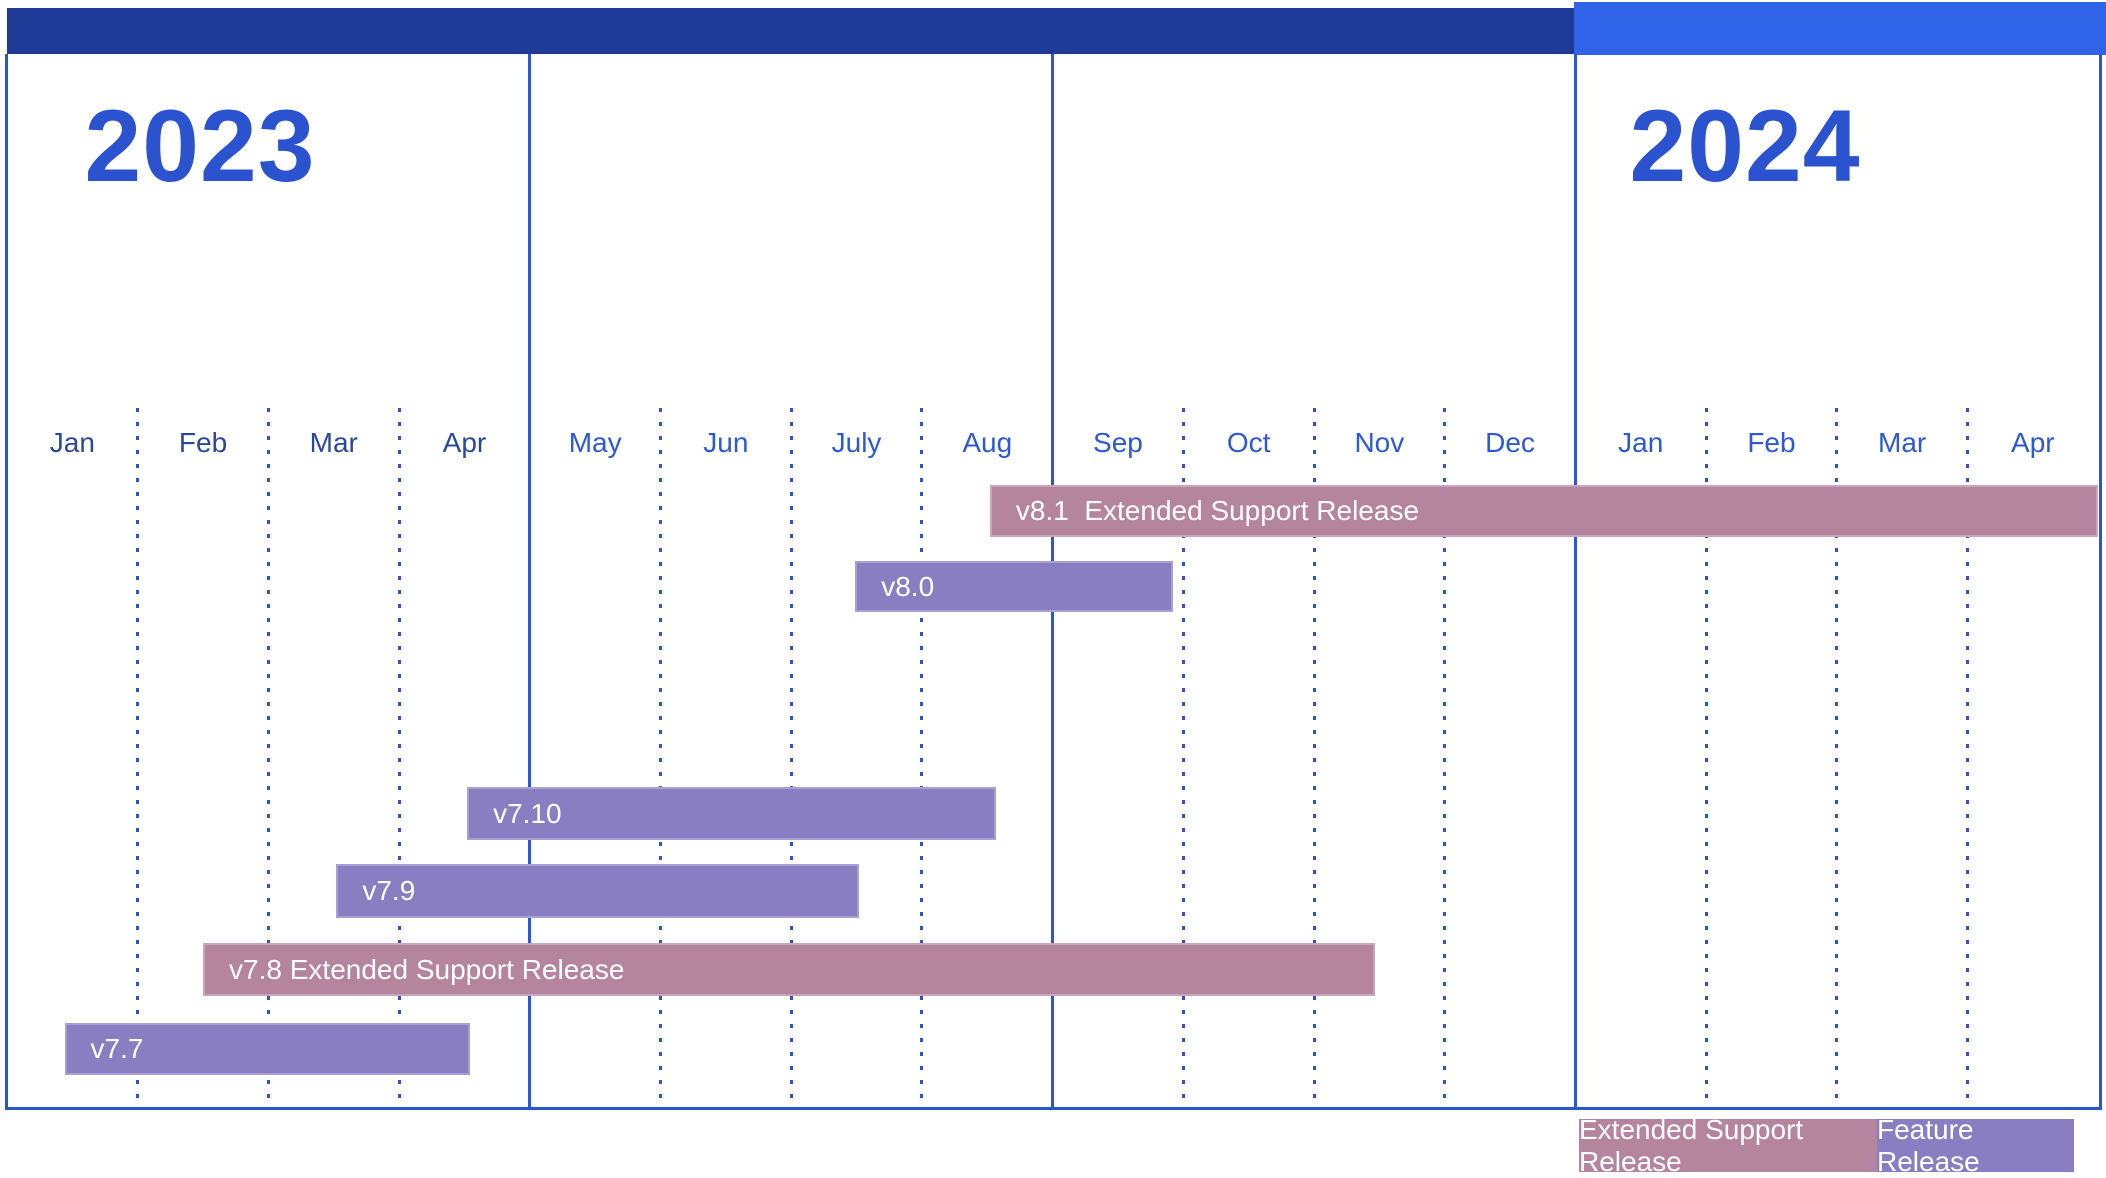 This screenshot has height=1178, width=2106. What do you see at coordinates (1745, 146) in the screenshot?
I see `year-2024-title: 2024` at bounding box center [1745, 146].